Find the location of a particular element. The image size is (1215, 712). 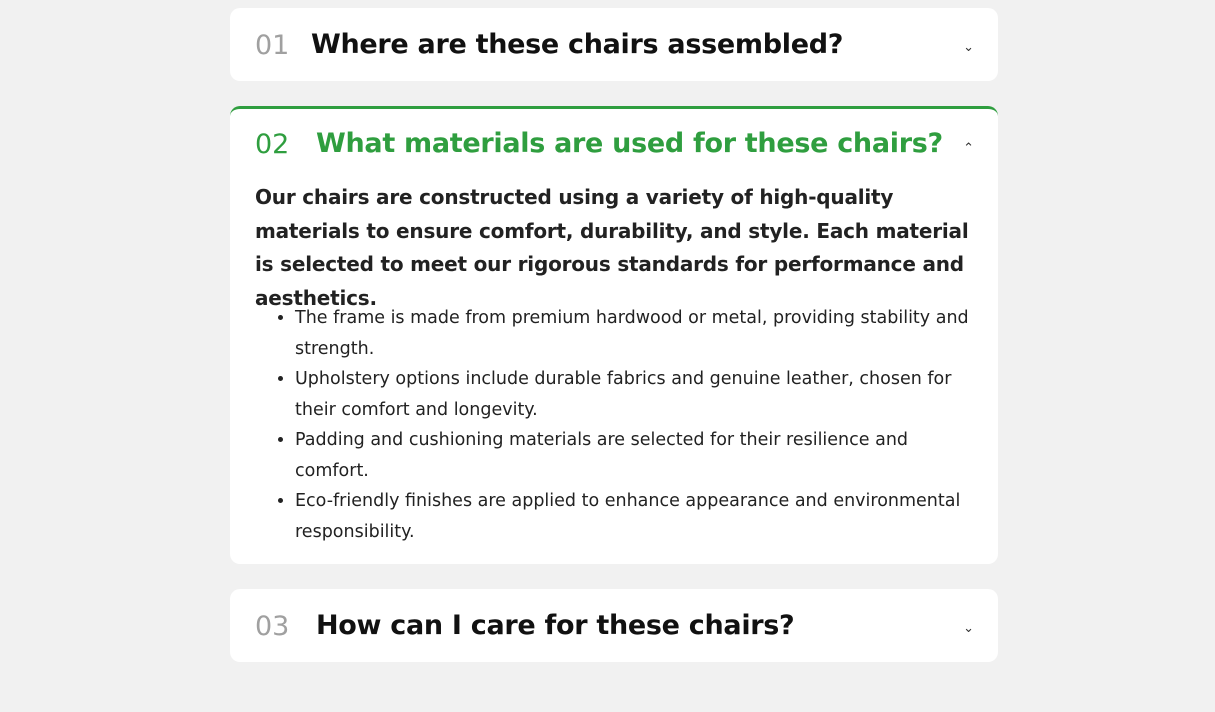

faq-toggle-assembly: 01 Where are these chairs assembled? ⌄ is located at coordinates (614, 44).